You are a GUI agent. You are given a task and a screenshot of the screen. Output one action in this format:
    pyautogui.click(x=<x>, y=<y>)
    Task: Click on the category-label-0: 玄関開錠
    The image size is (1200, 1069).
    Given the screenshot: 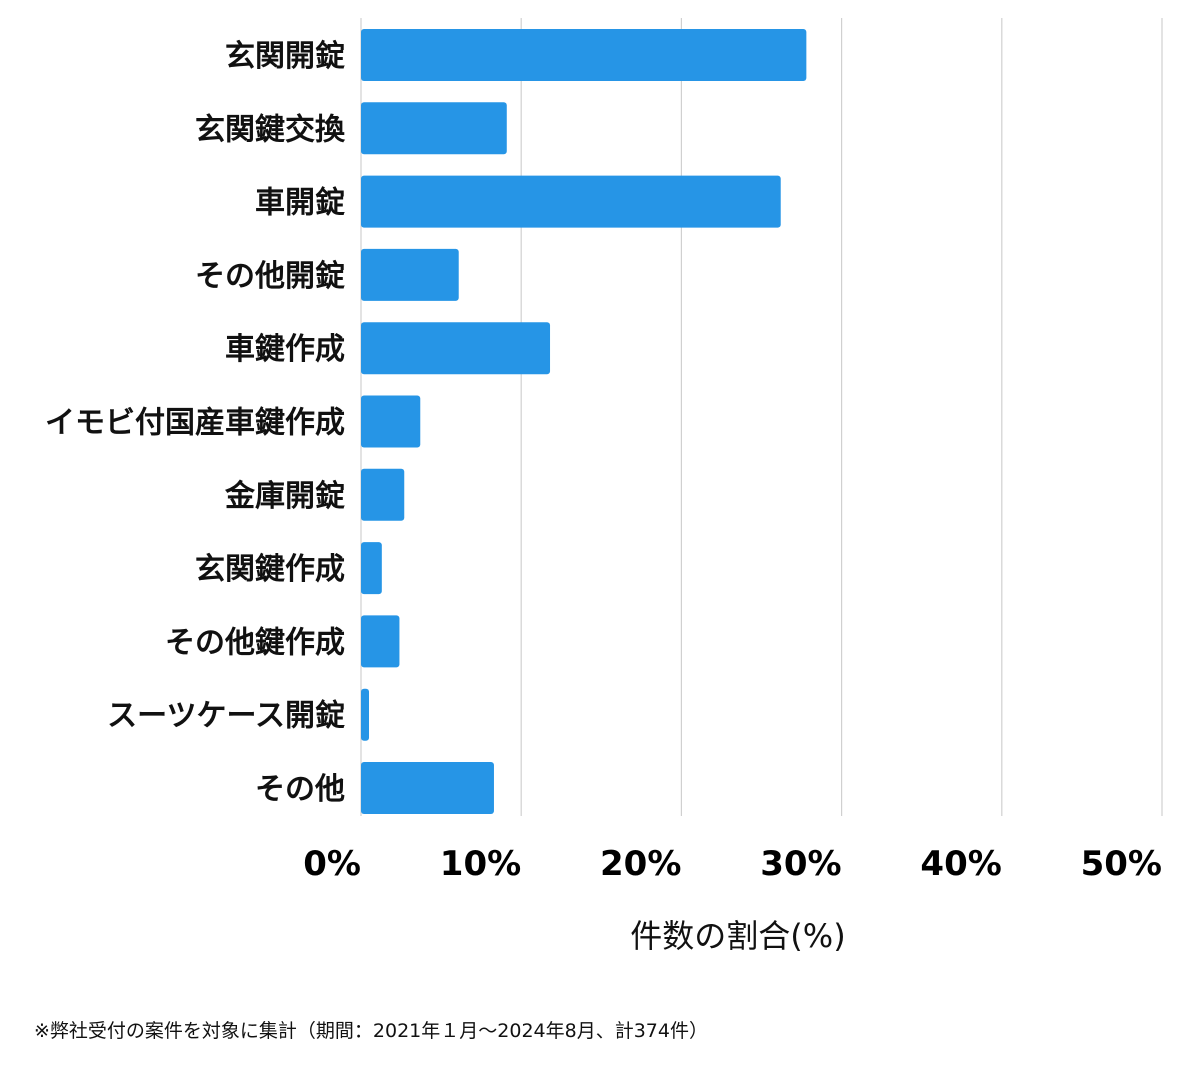 What is the action you would take?
    pyautogui.click(x=285, y=56)
    